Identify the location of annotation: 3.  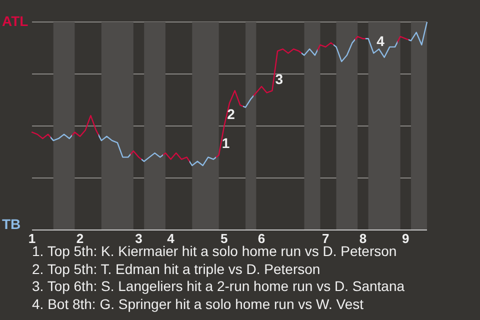
(279, 78).